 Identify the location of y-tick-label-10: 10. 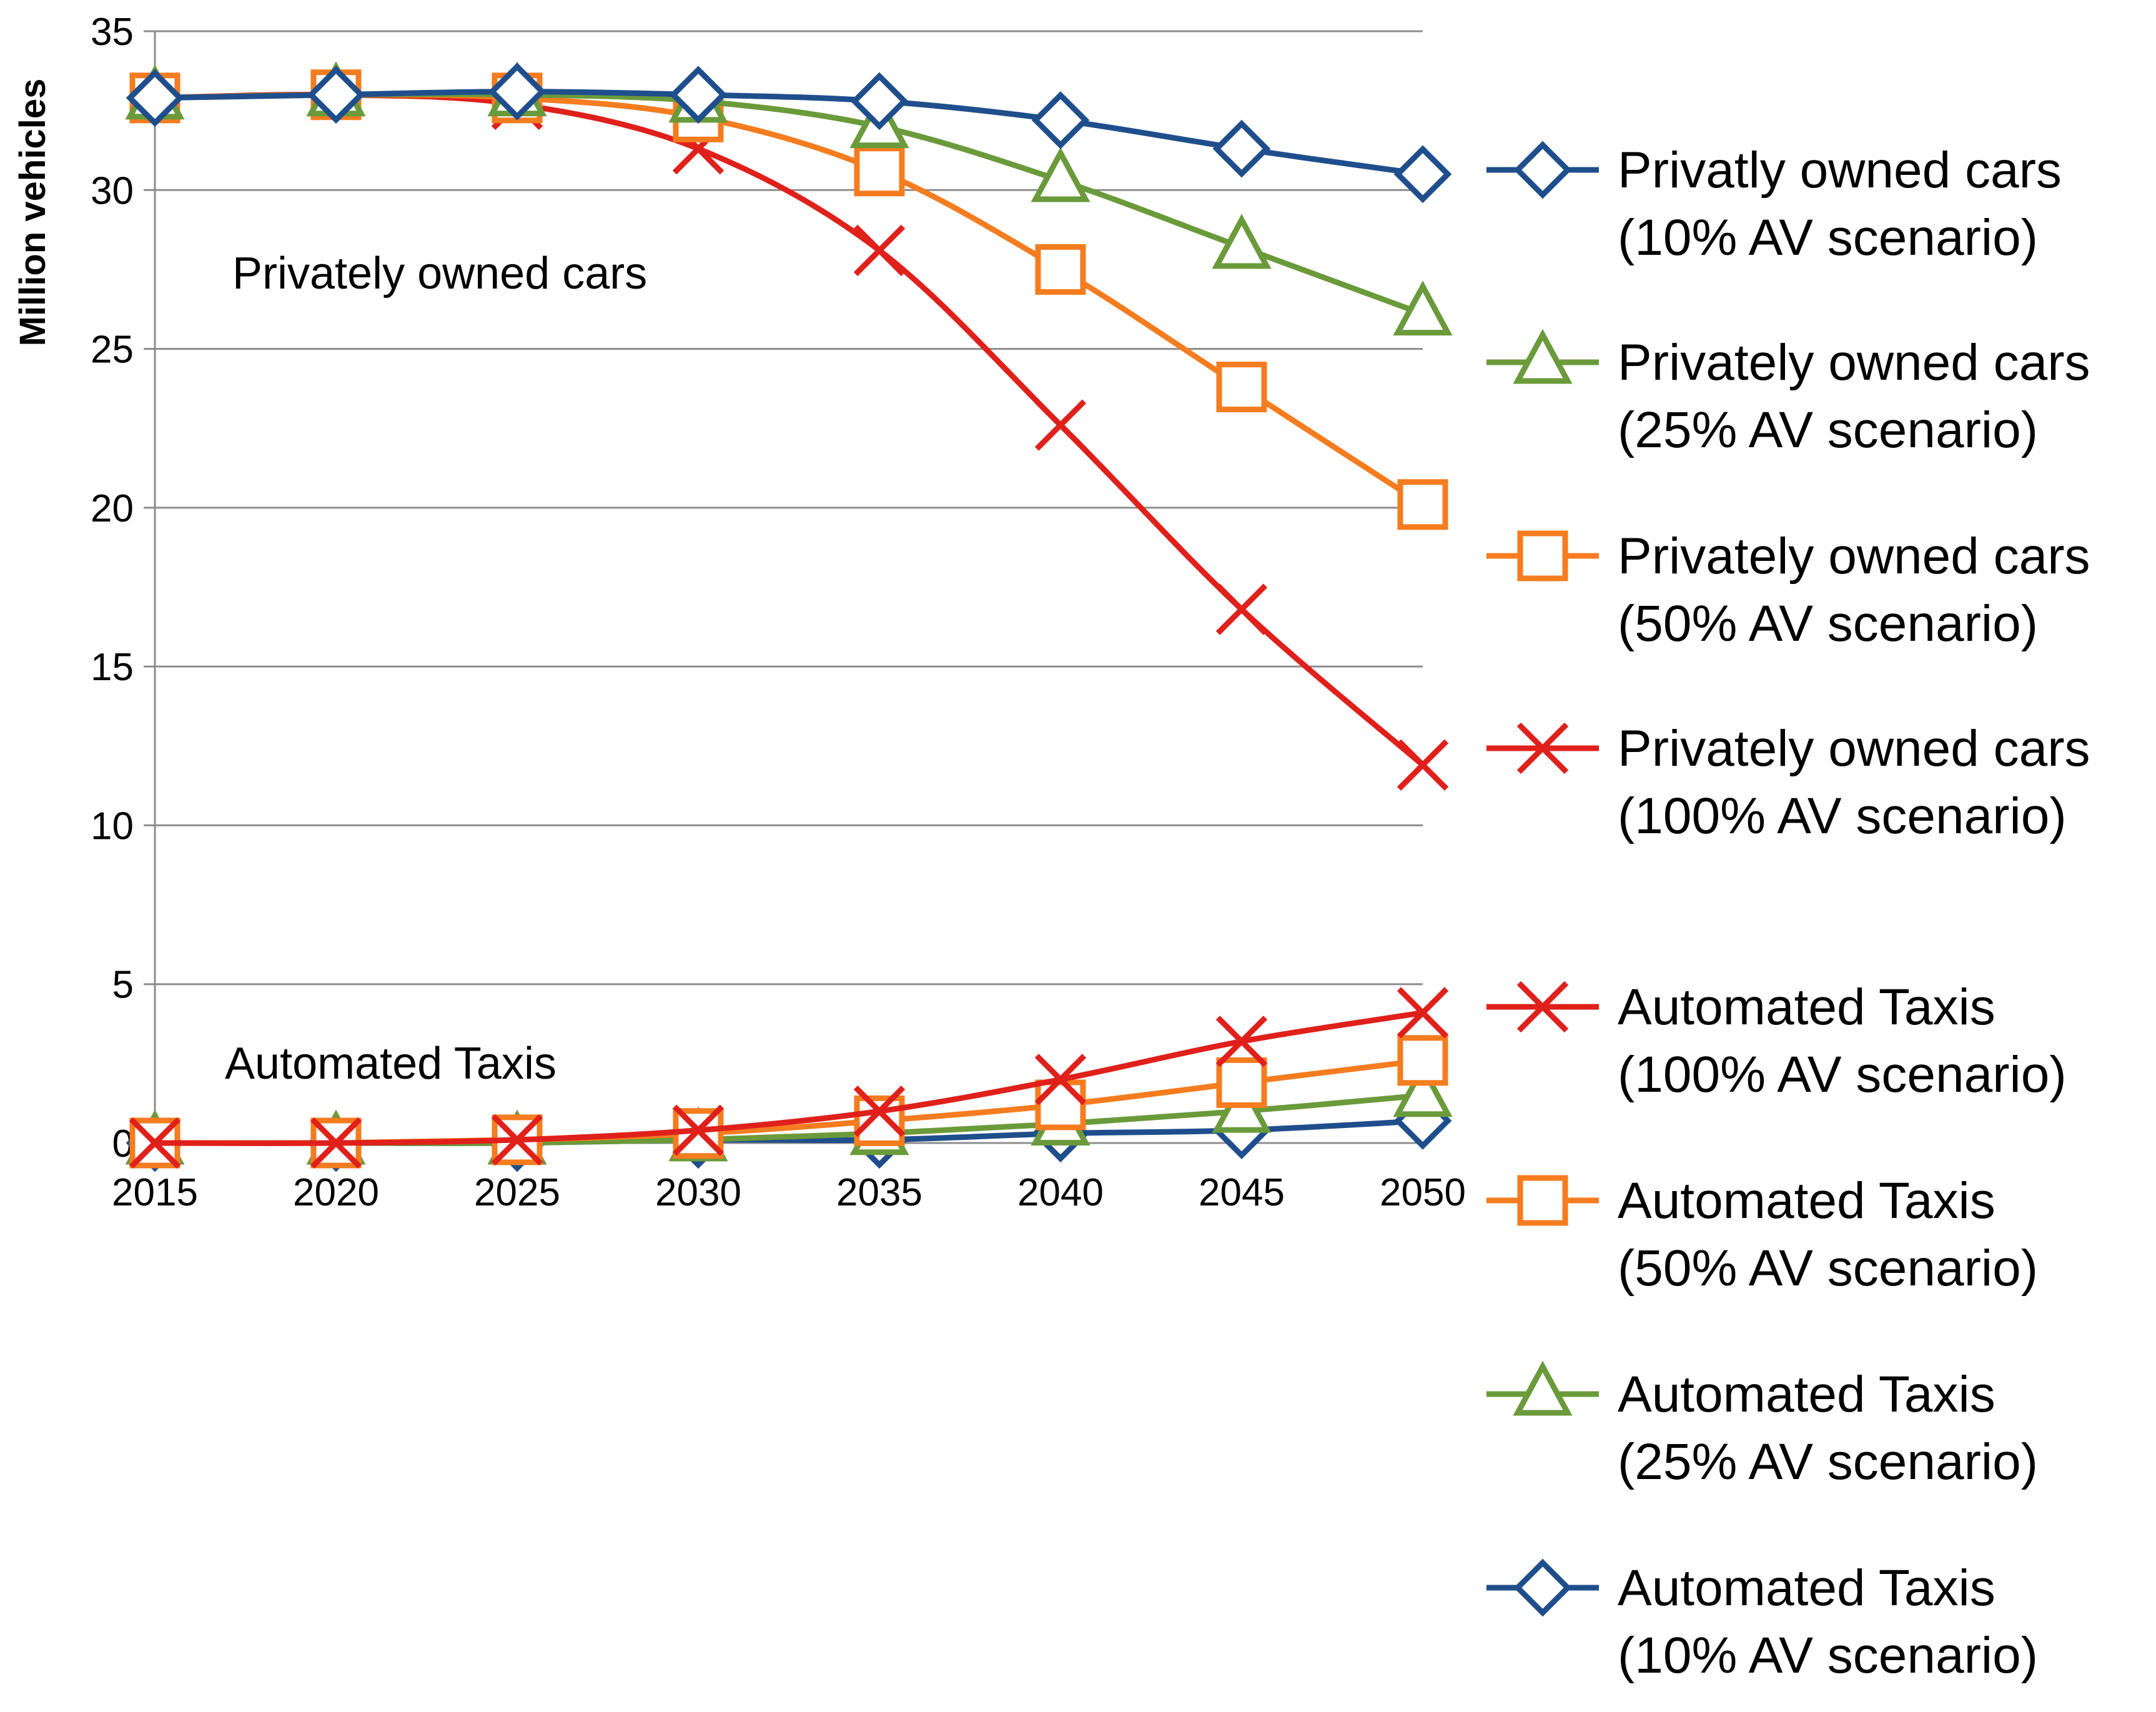
(112, 826).